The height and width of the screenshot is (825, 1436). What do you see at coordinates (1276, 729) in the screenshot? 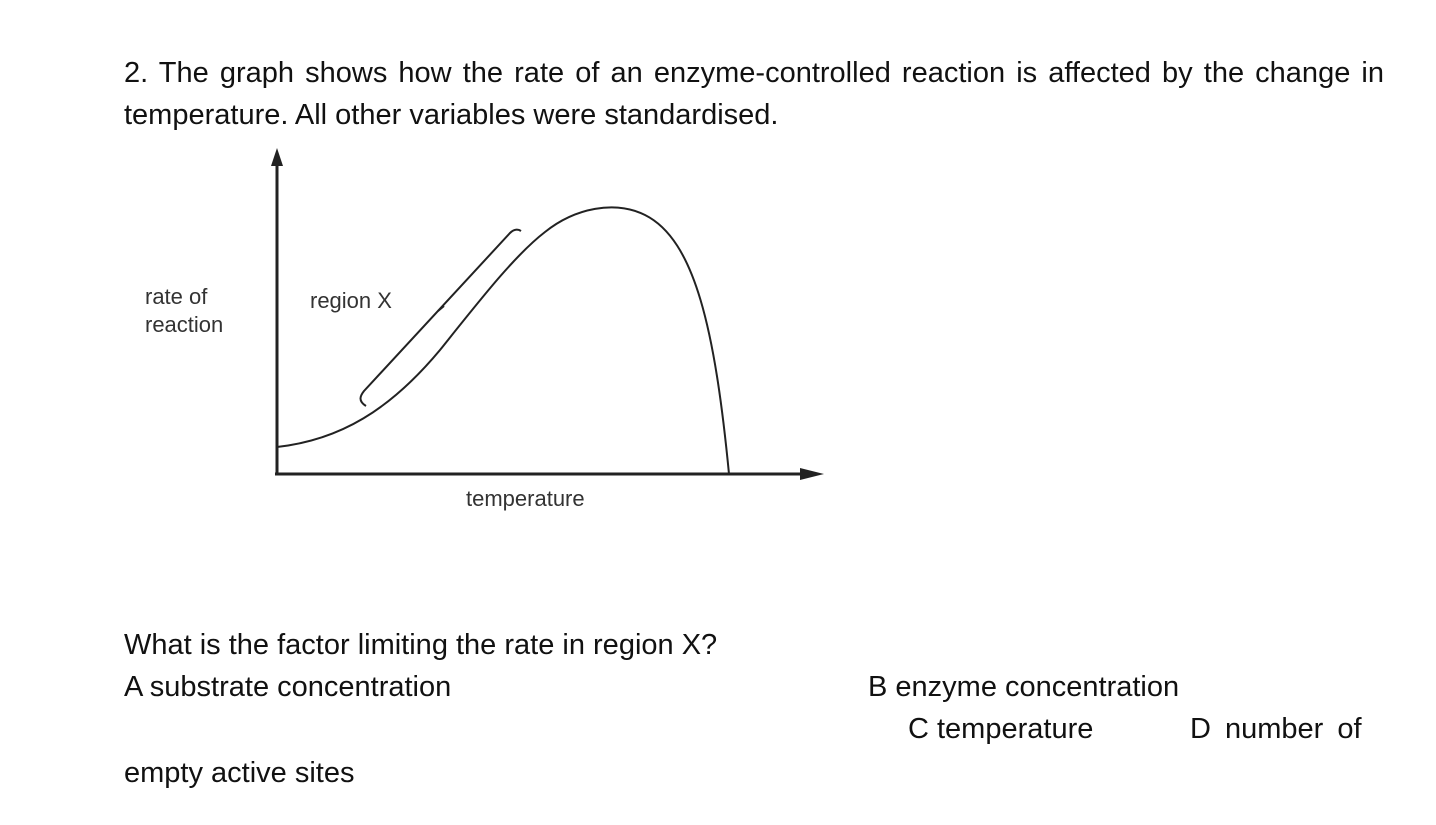
I see `option-d-line1: D number of` at bounding box center [1276, 729].